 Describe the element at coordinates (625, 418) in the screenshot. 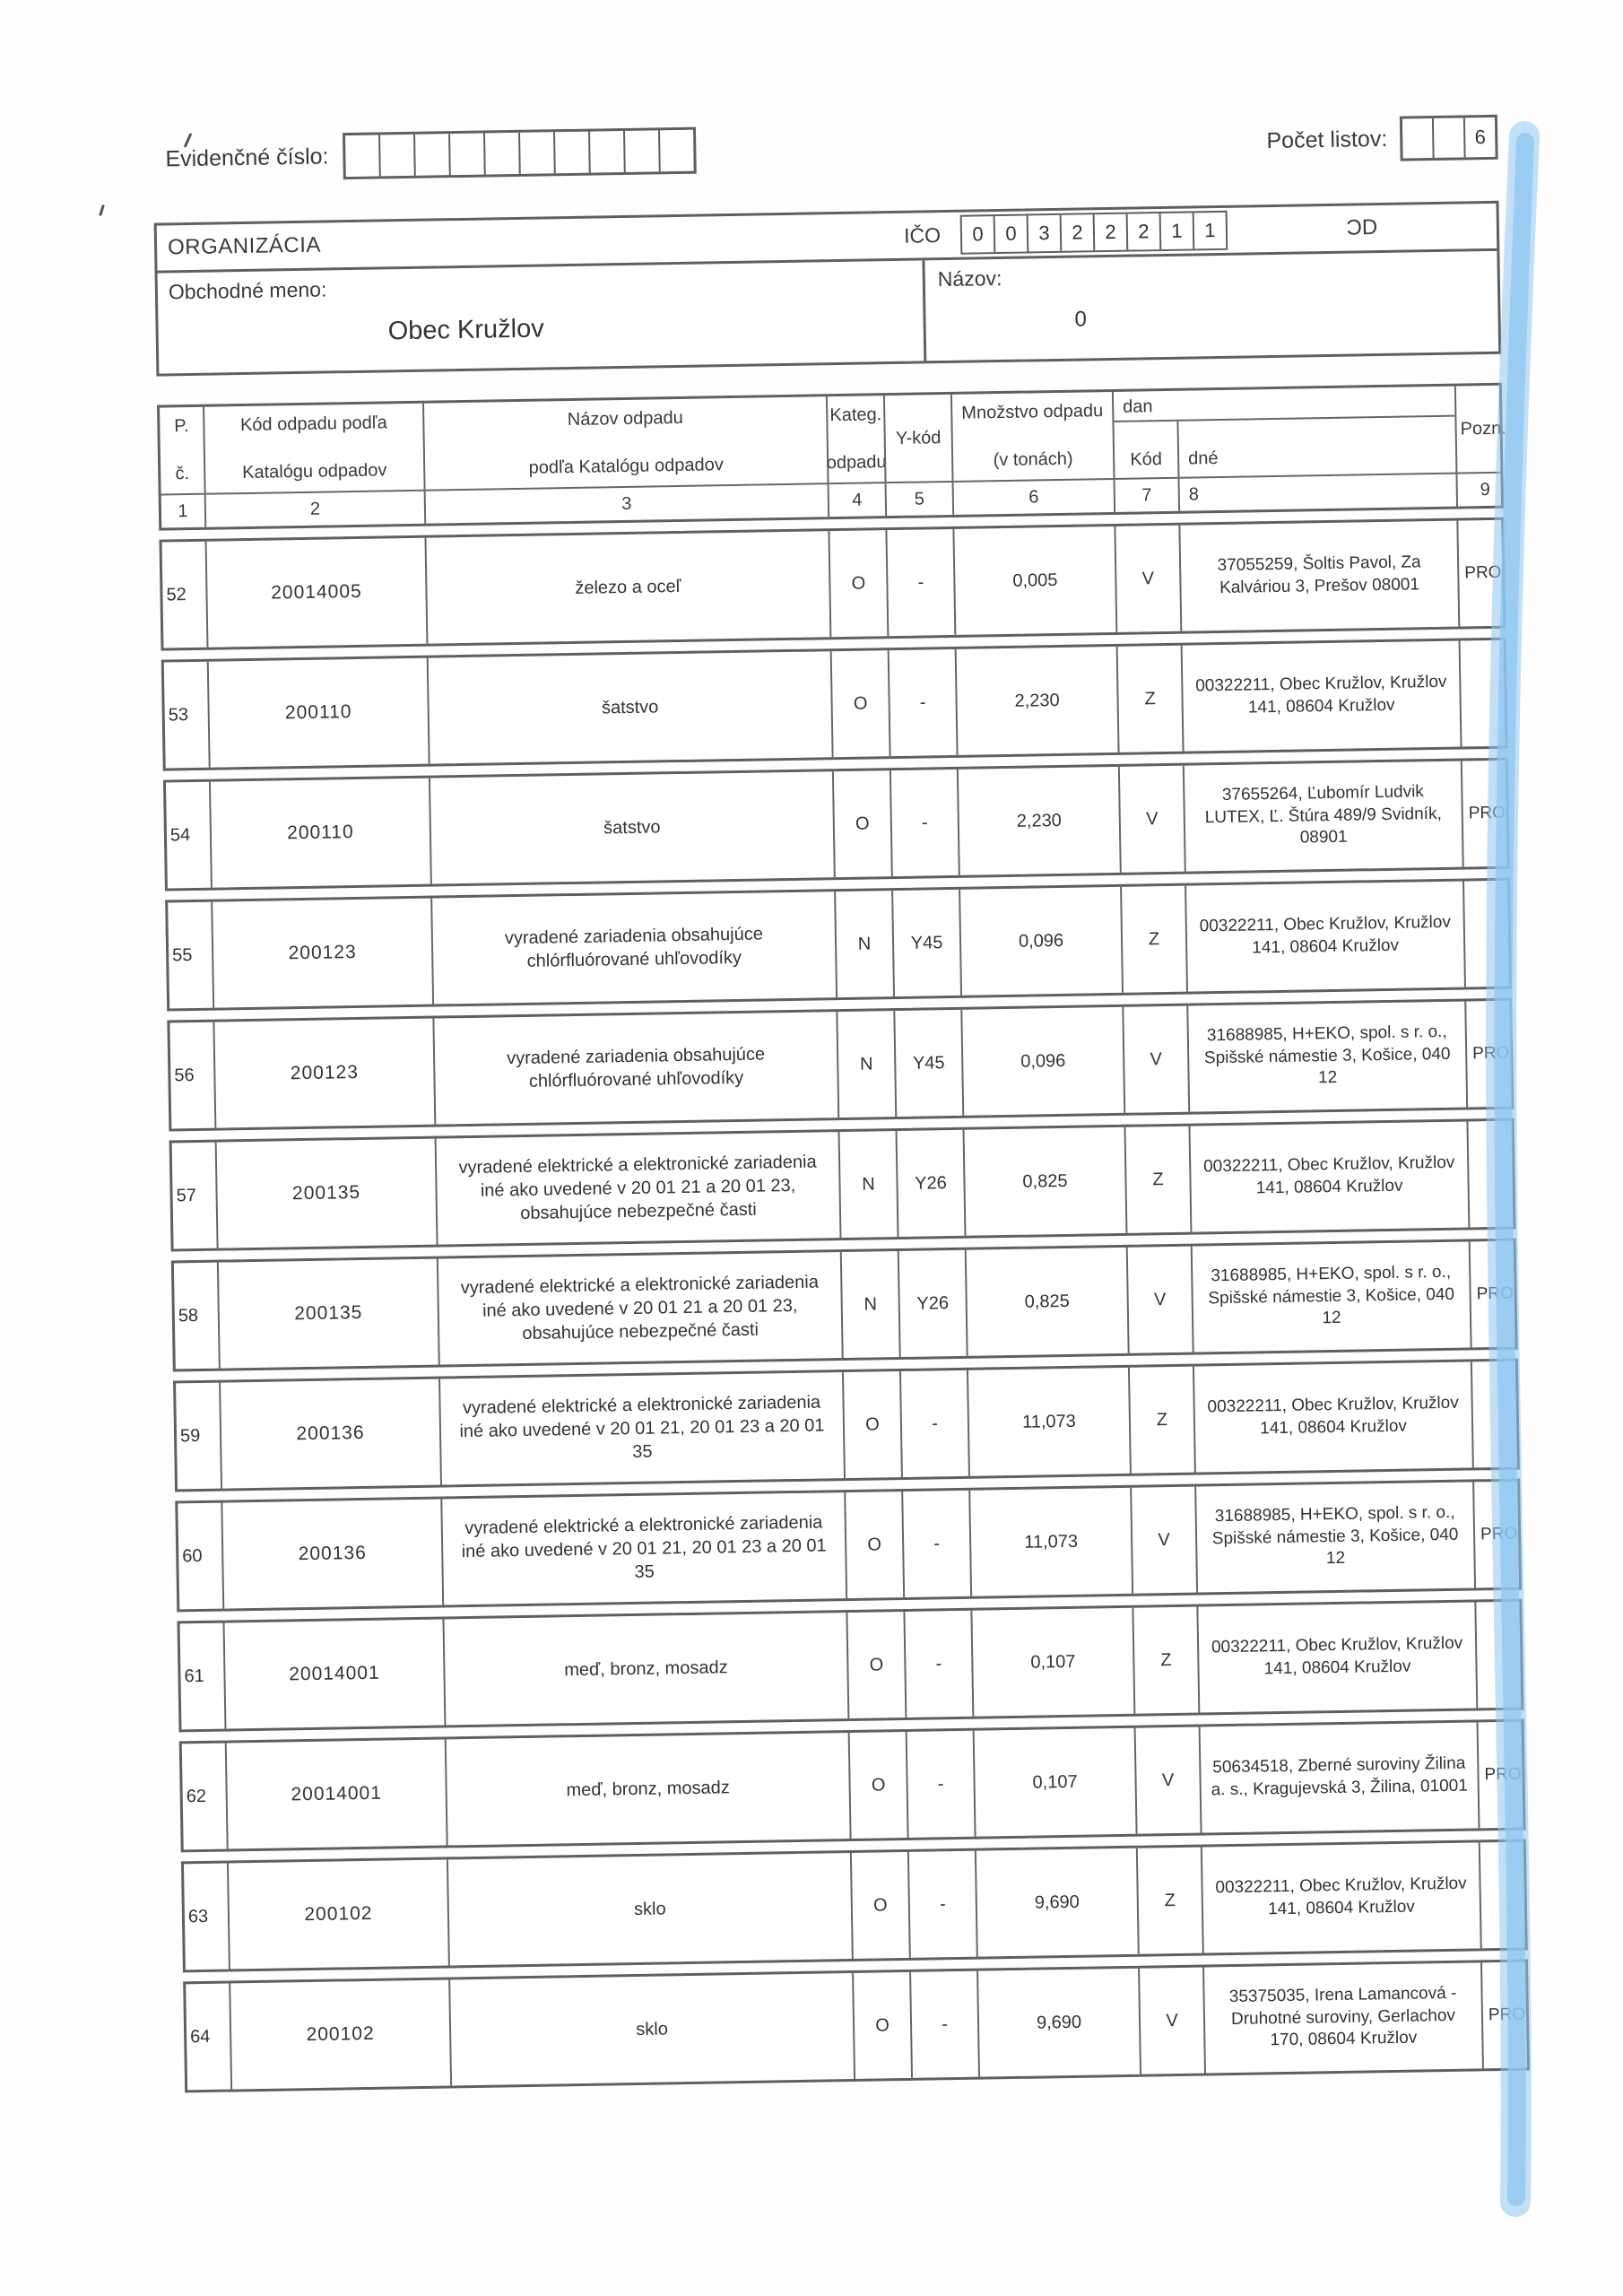

I see `header-name-top: Názov odpadu` at that location.